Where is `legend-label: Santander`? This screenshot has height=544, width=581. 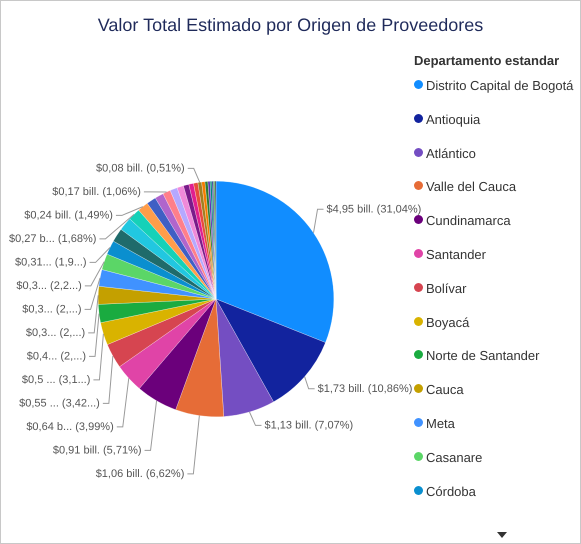 legend-label: Santander is located at coordinates (456, 254).